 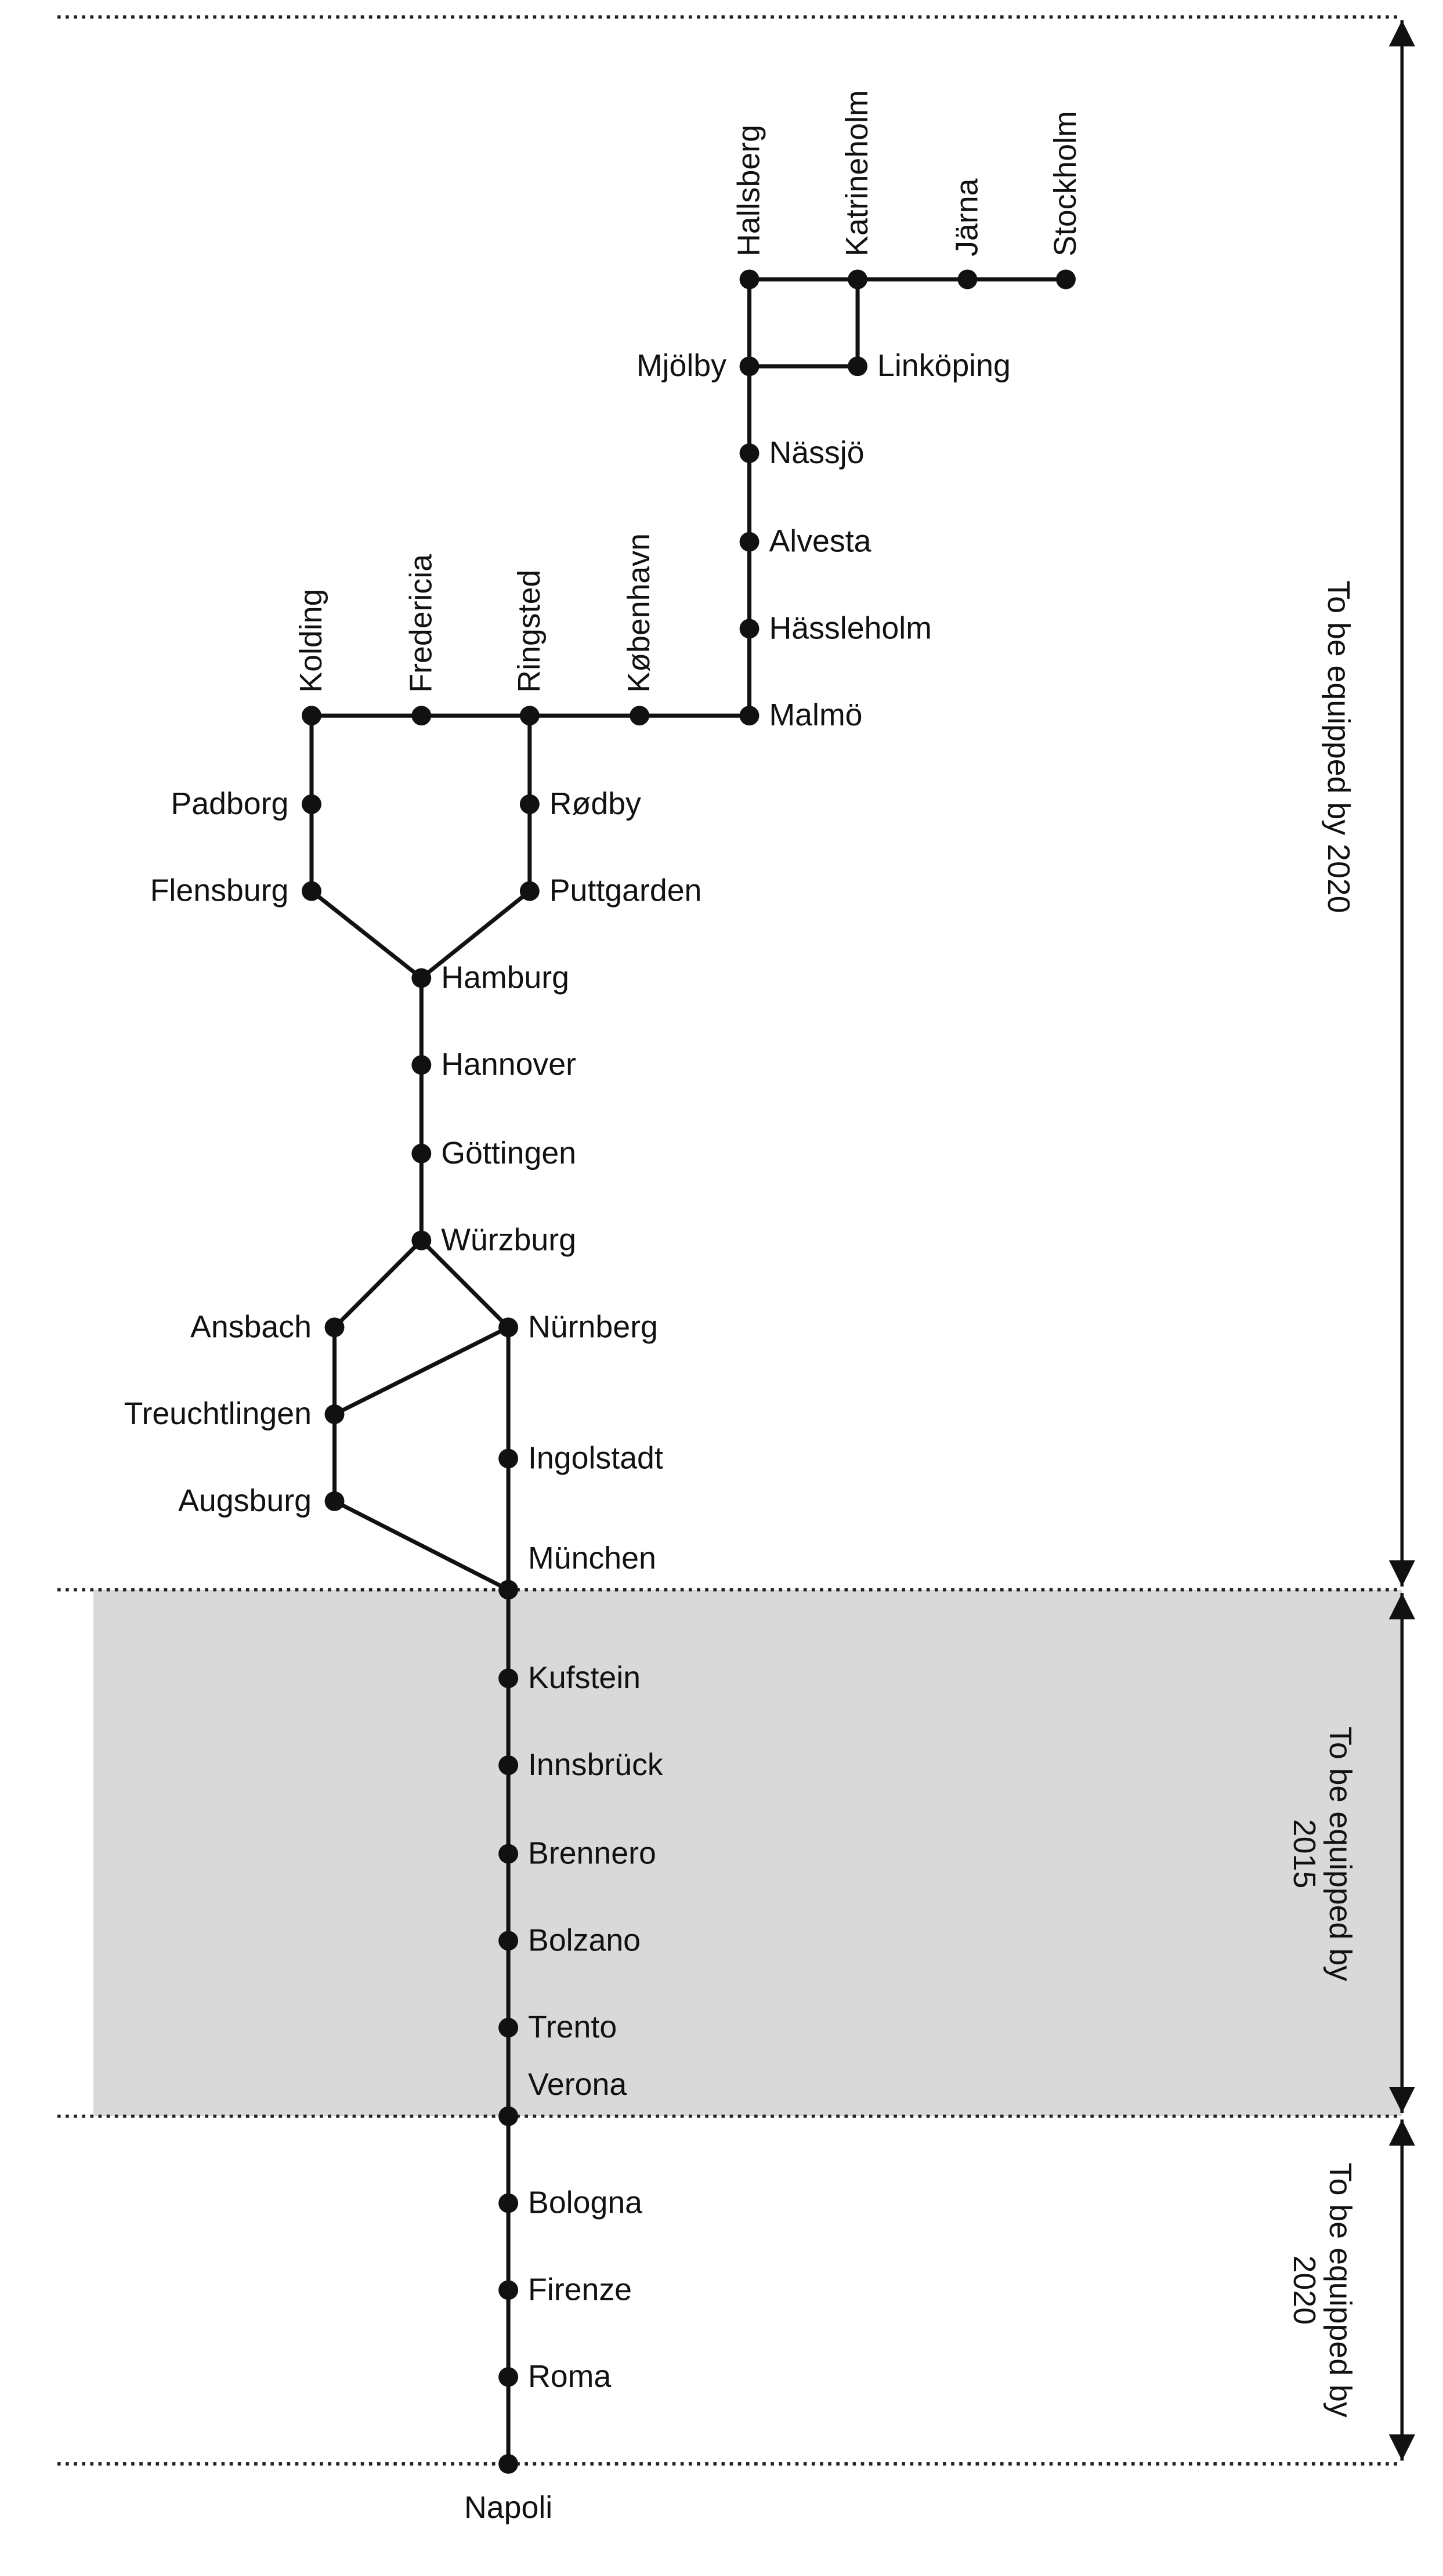 I want to click on section-label-group: To be equipped by 2015, so click(x=1321, y=1853).